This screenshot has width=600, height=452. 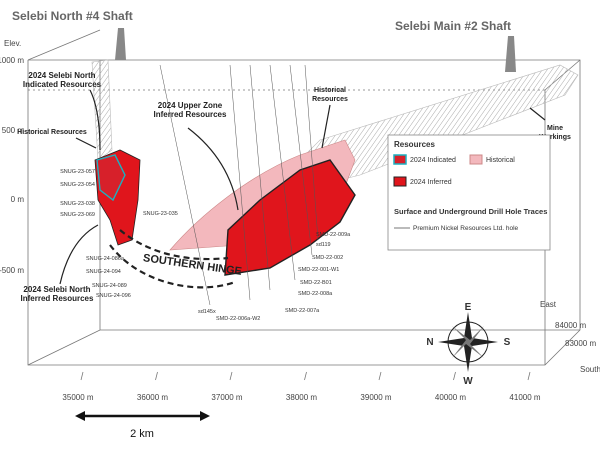 I want to click on drill-hole-label: SNUG-23-057, so click(x=77, y=172).